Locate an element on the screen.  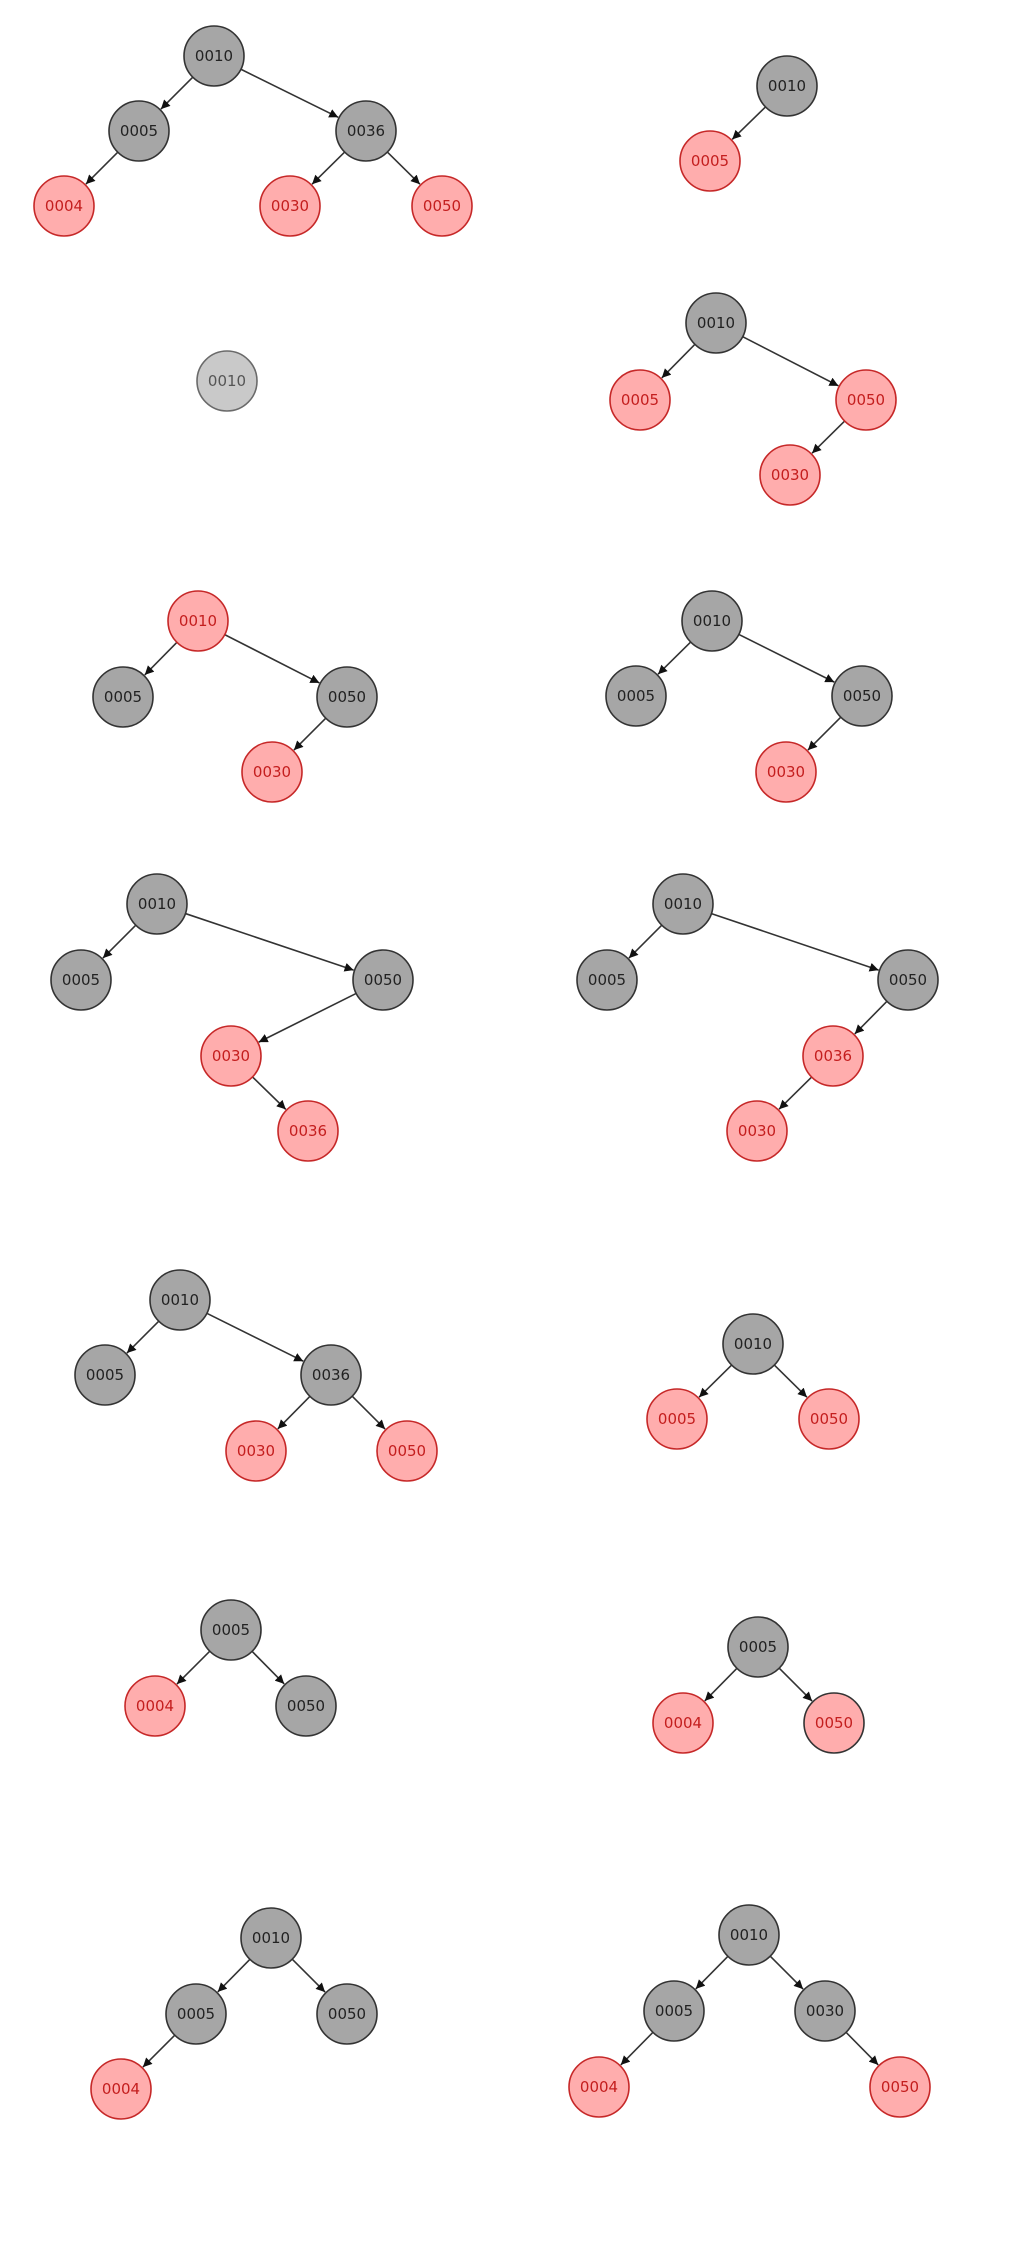
tree-2: 0010 0005 is located at coordinates (748, 123).